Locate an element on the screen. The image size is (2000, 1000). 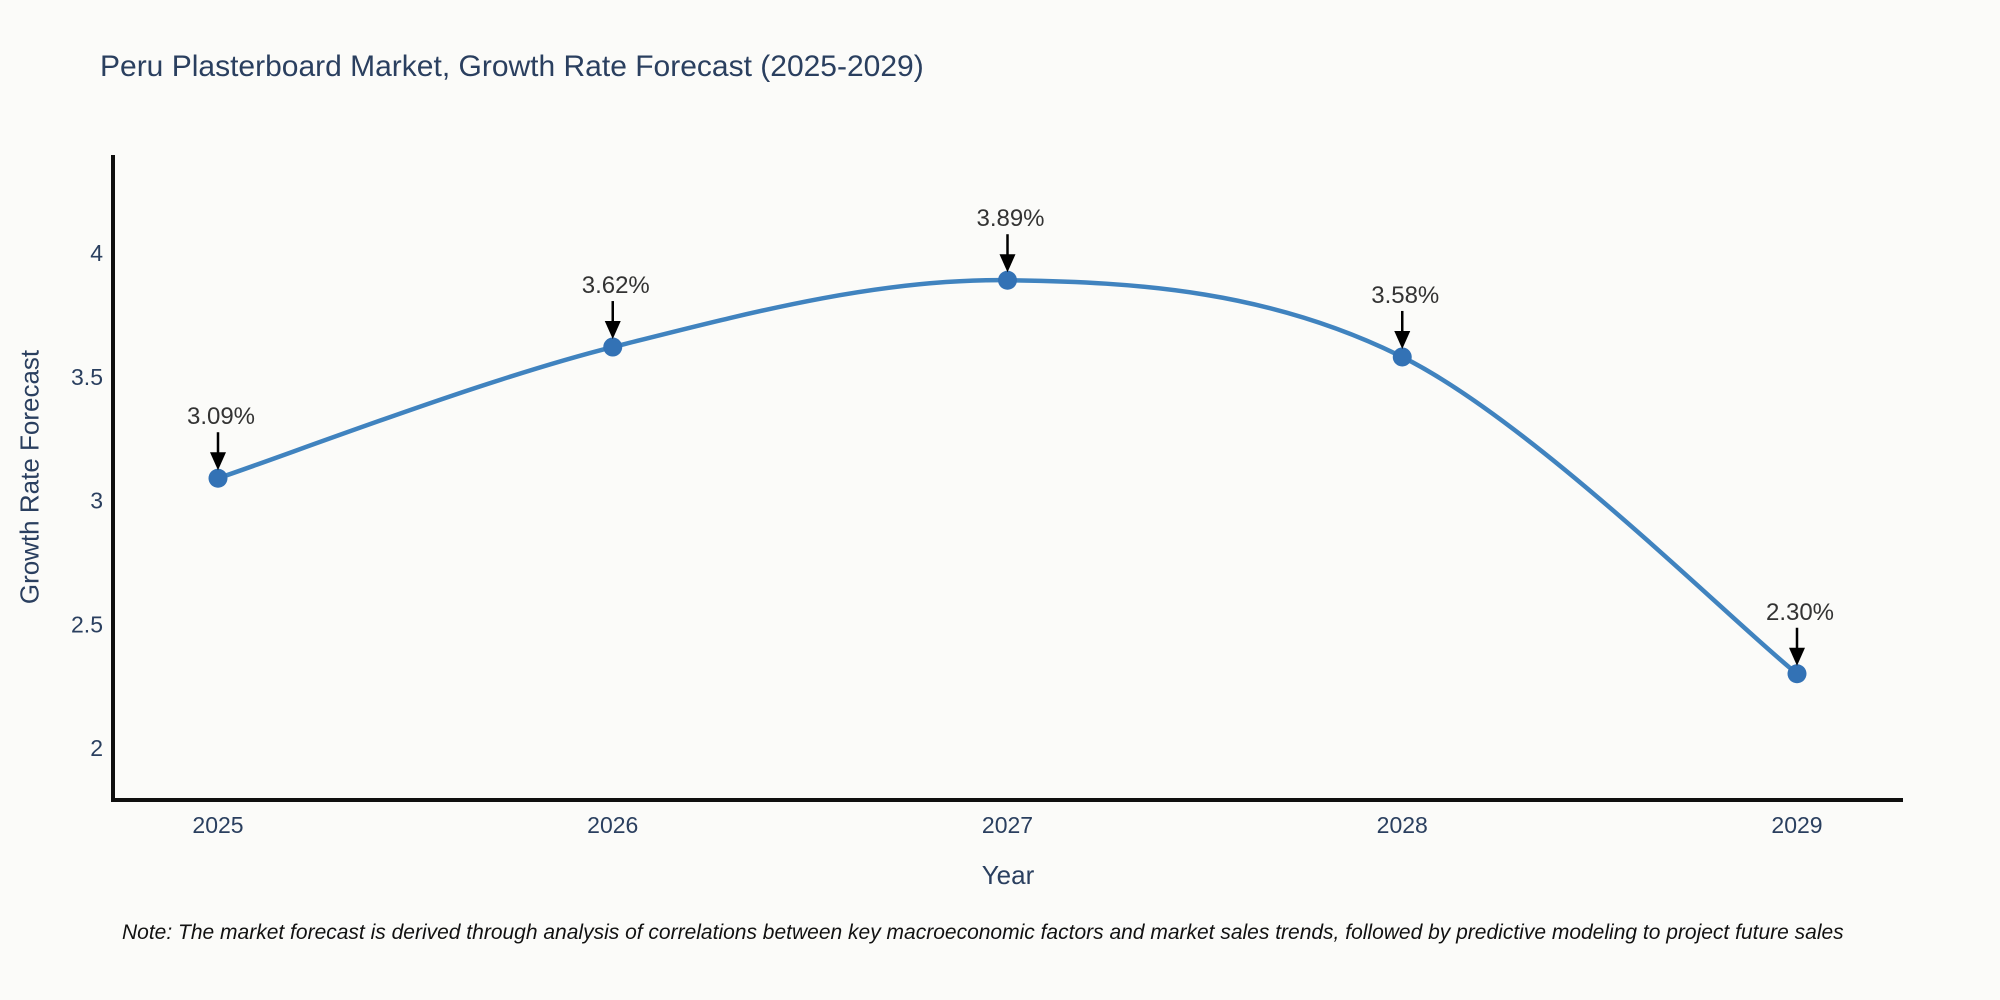
point-annotation: 2.30% is located at coordinates (1800, 612).